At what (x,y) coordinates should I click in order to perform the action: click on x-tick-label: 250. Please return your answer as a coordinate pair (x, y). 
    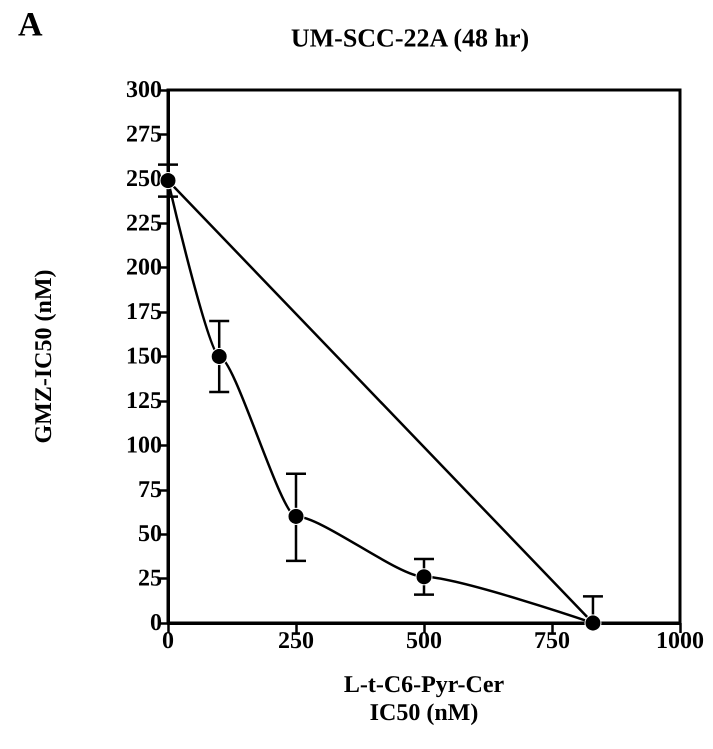
    Looking at the image, I should click on (296, 641).